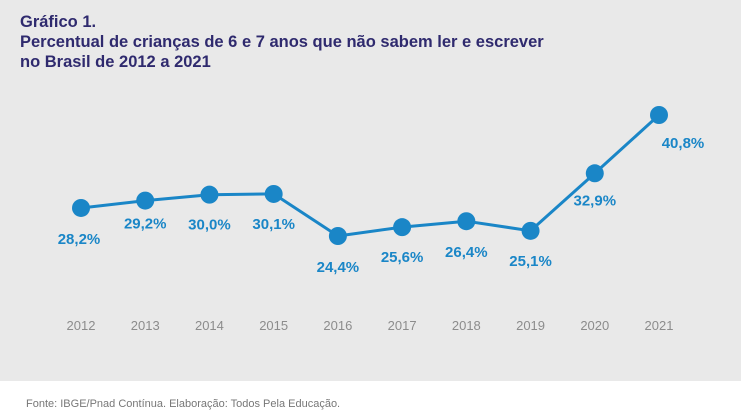 Image resolution: width=741 pixels, height=420 pixels. I want to click on data-label-2016: 24,4%, so click(338, 267).